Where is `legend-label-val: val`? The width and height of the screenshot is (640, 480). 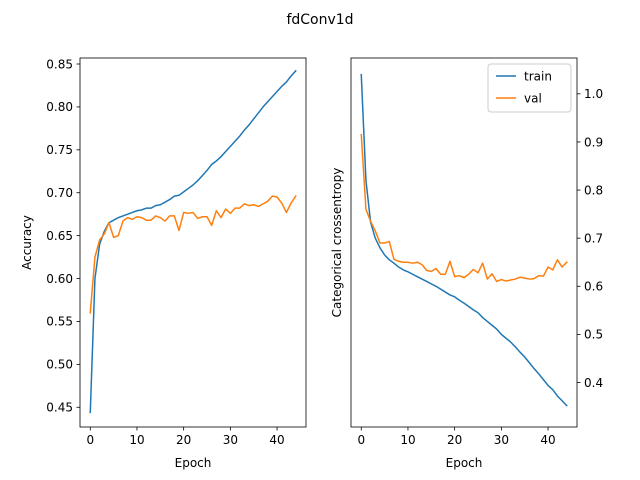 legend-label-val: val is located at coordinates (533, 98).